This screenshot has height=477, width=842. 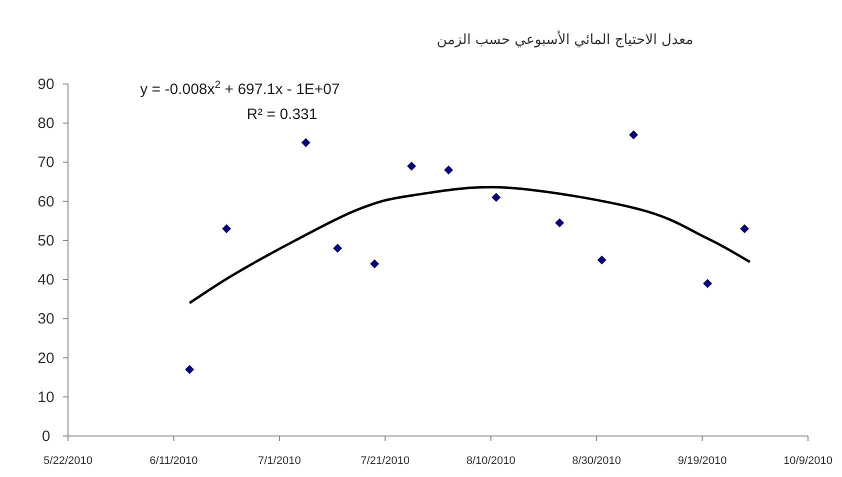 I want to click on y-tick-label: 50, so click(x=46, y=241).